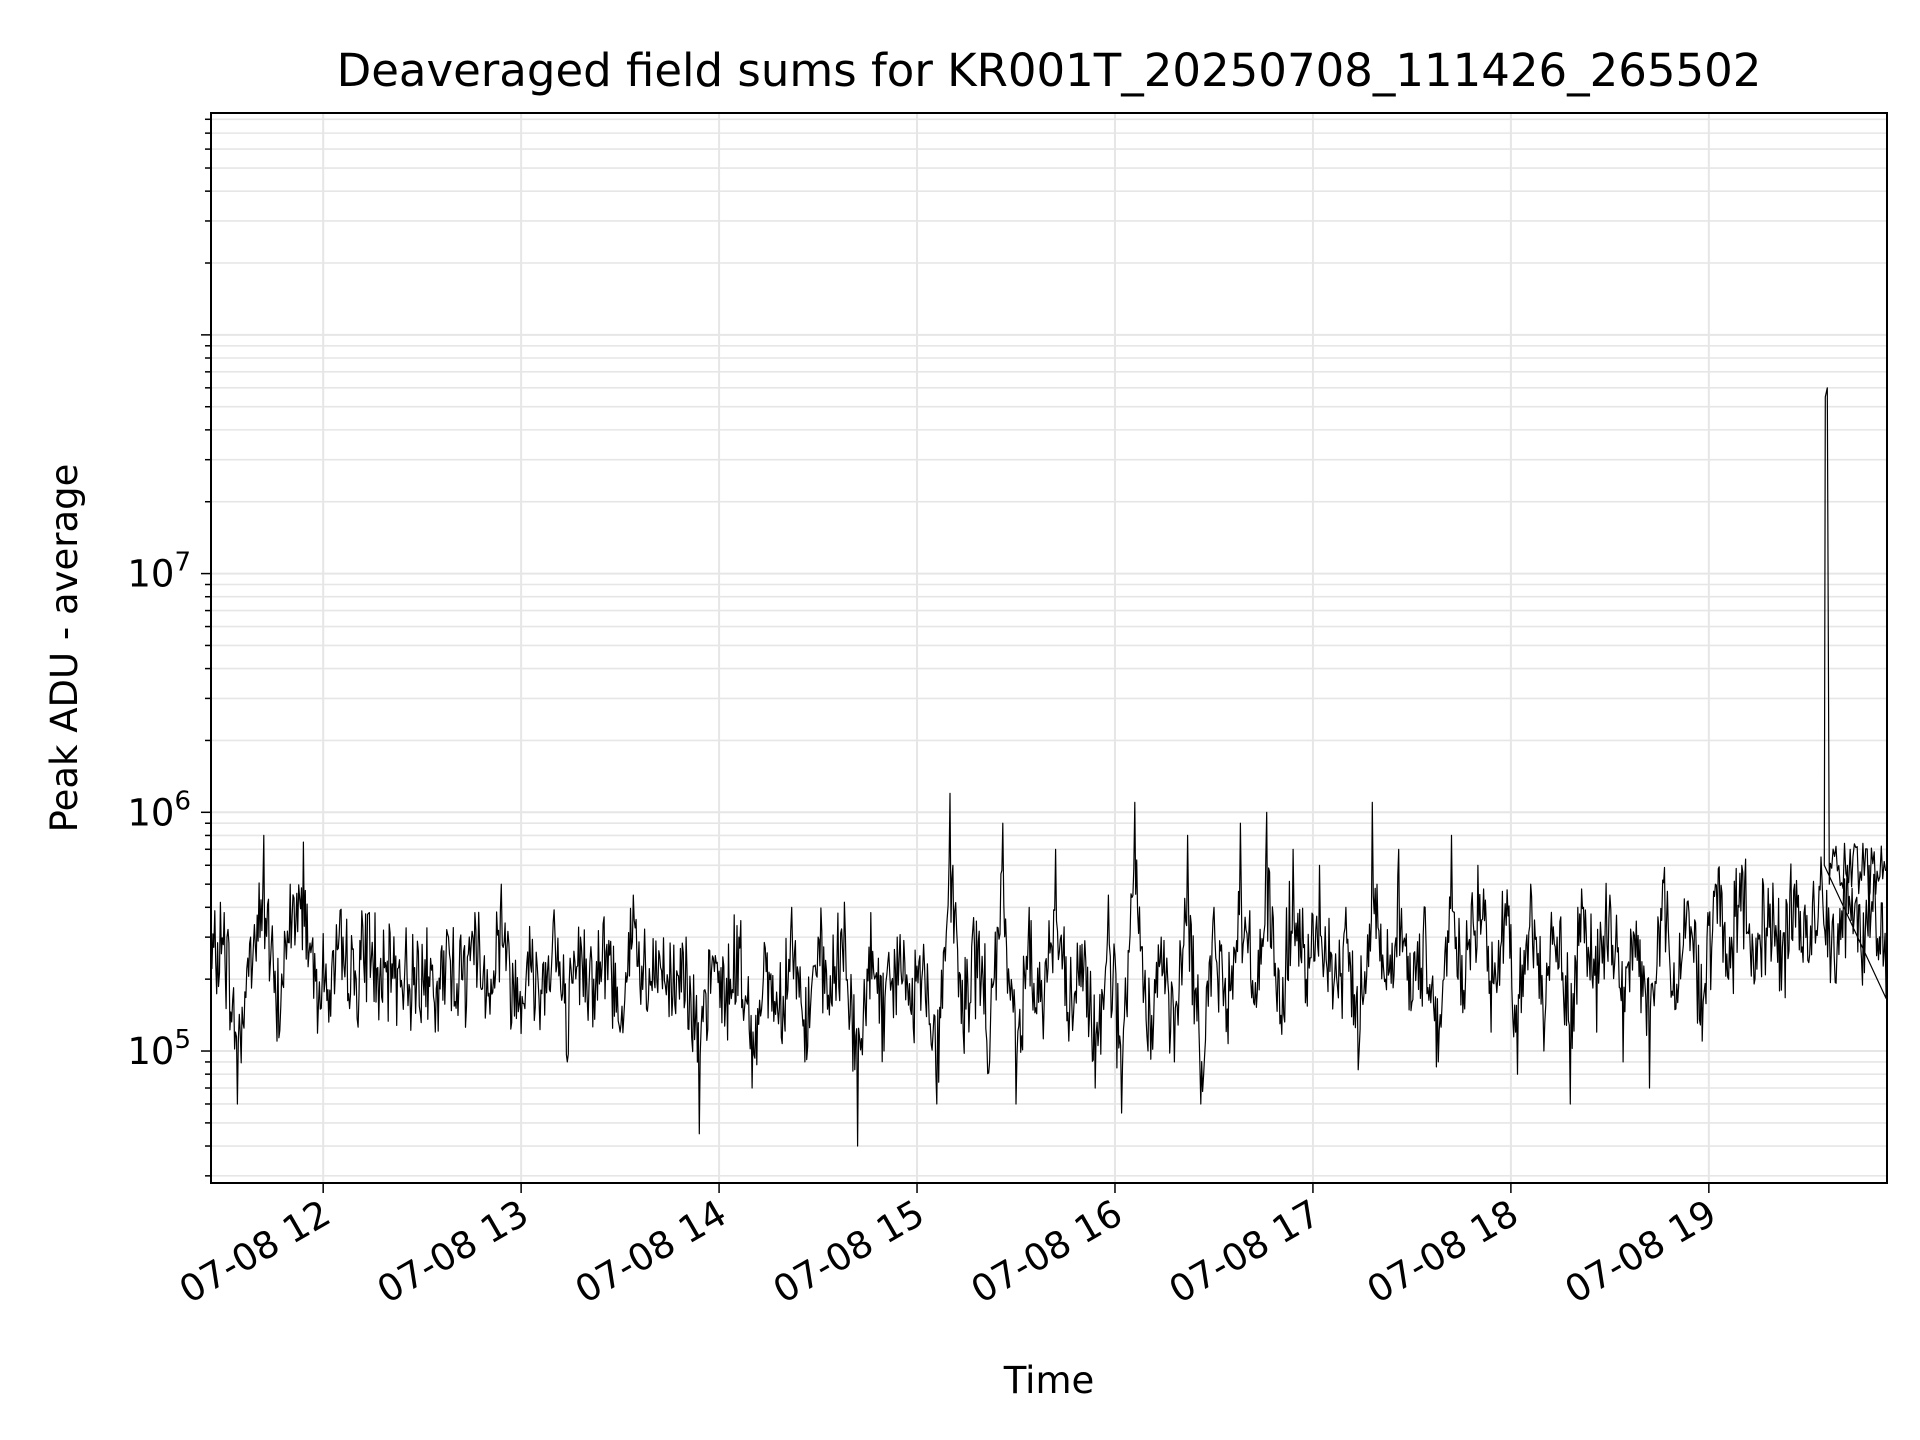  Describe the element at coordinates (159, 572) in the screenshot. I see `y-tick-label: 107` at that location.